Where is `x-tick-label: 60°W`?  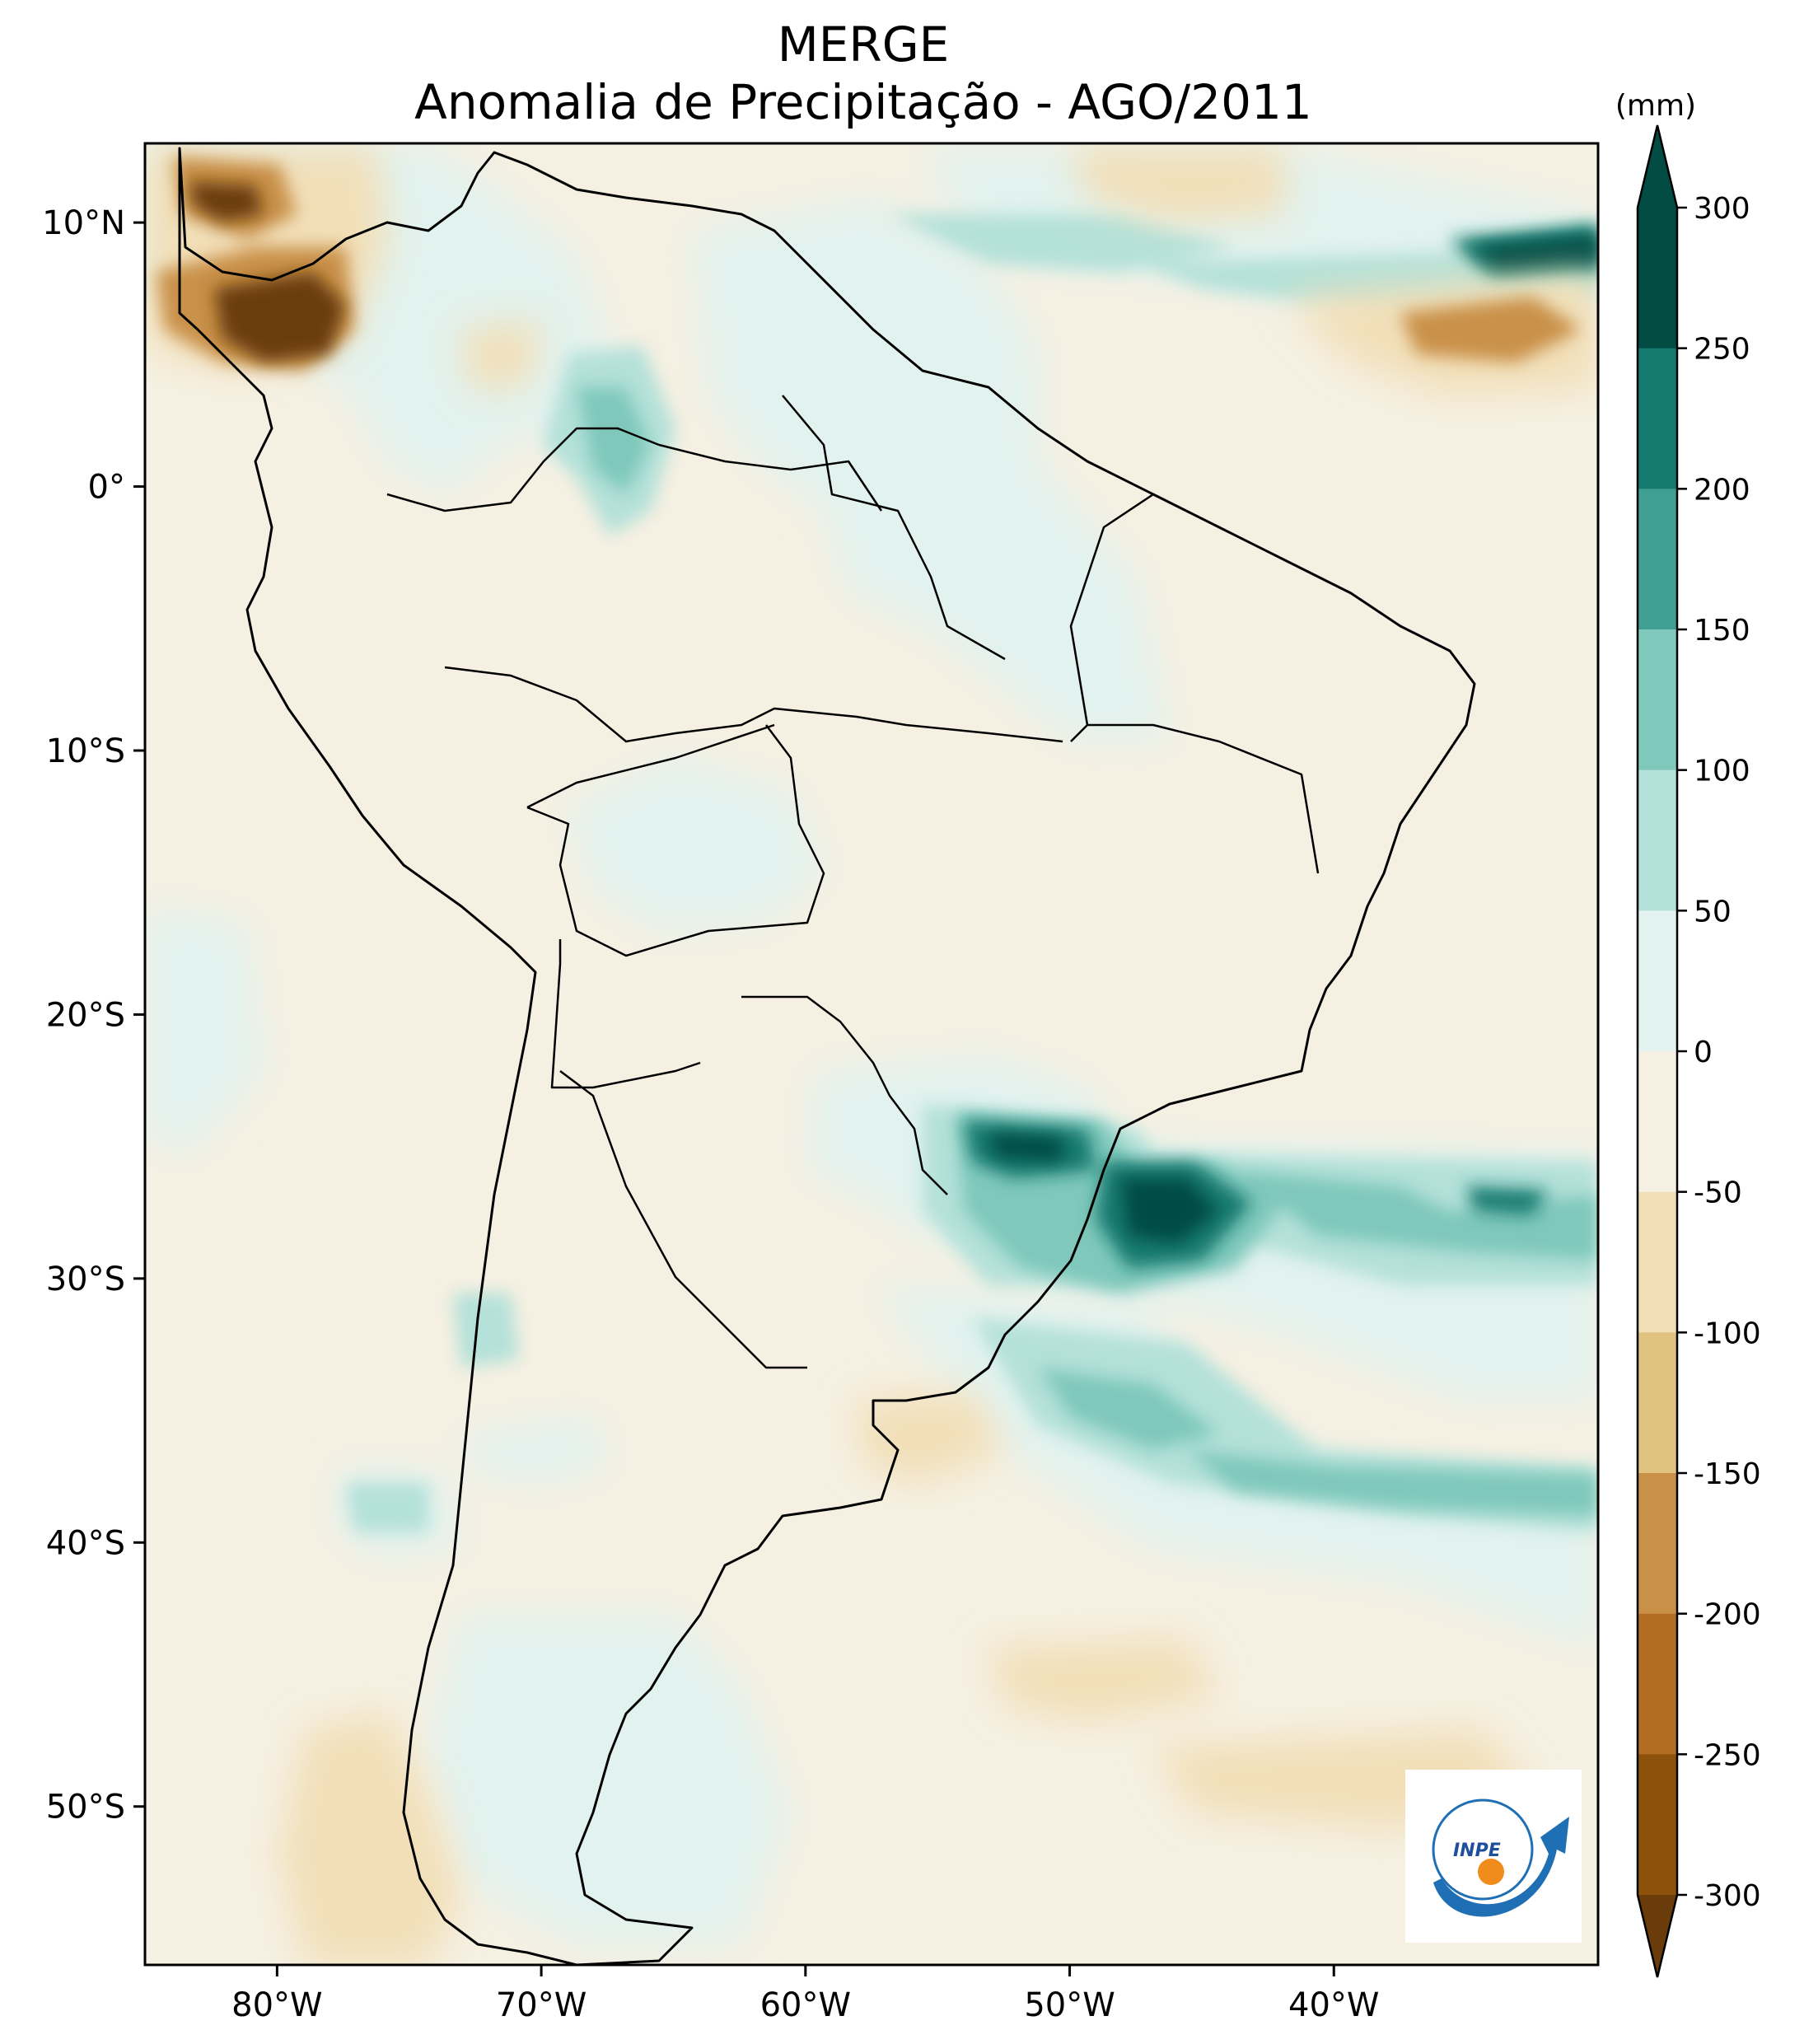
x-tick-label: 60°W is located at coordinates (805, 2005).